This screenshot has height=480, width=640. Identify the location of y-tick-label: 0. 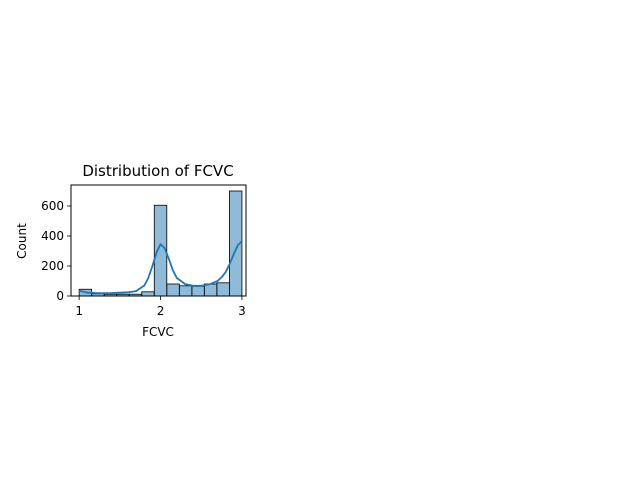
(60, 296).